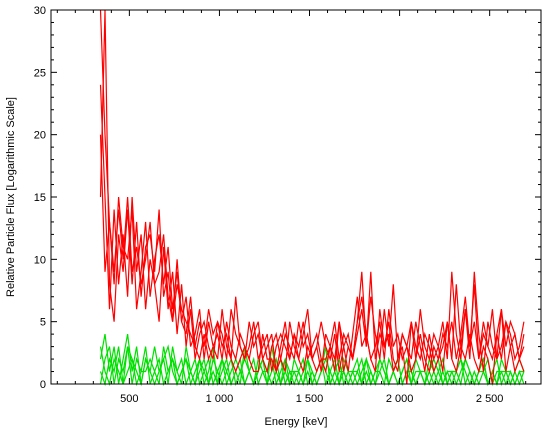 This screenshot has width=550, height=433. What do you see at coordinates (220, 399) in the screenshot?
I see `x-tick-label: 1 000` at bounding box center [220, 399].